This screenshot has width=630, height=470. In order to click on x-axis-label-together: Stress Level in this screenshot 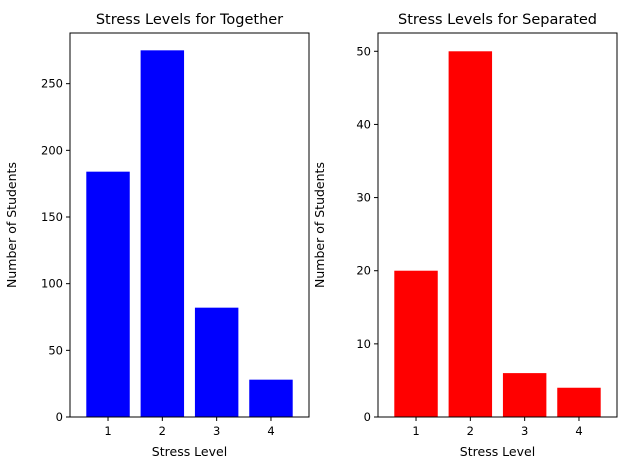, I will do `click(189, 451)`.